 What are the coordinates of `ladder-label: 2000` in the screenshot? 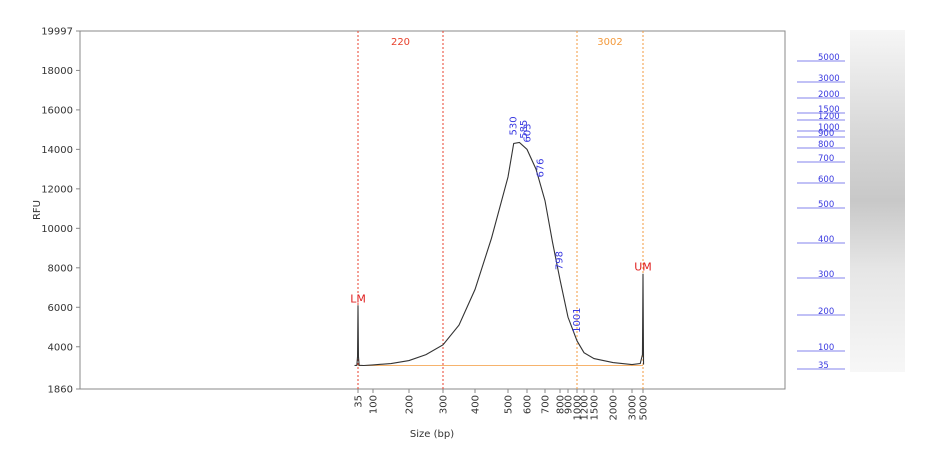 It's located at (829, 95).